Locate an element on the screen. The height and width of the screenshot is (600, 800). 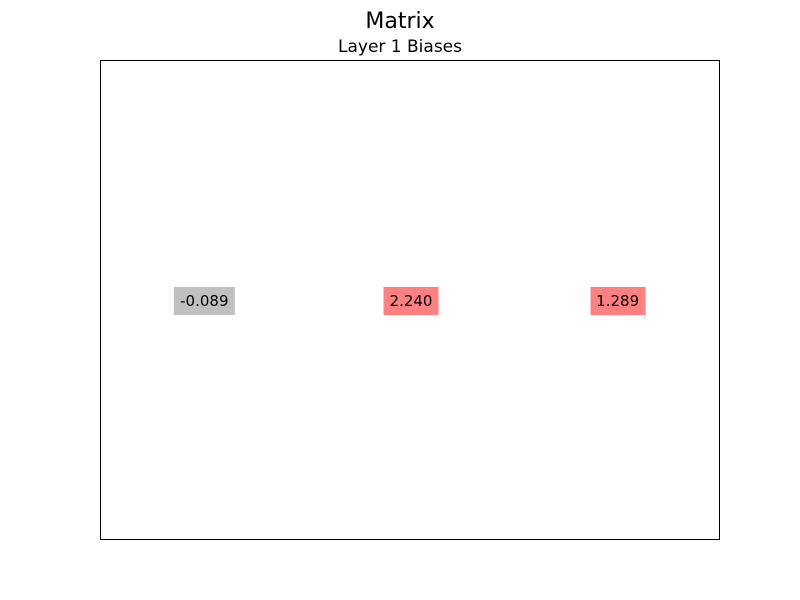
bias-value-label: -0.089 is located at coordinates (204, 301).